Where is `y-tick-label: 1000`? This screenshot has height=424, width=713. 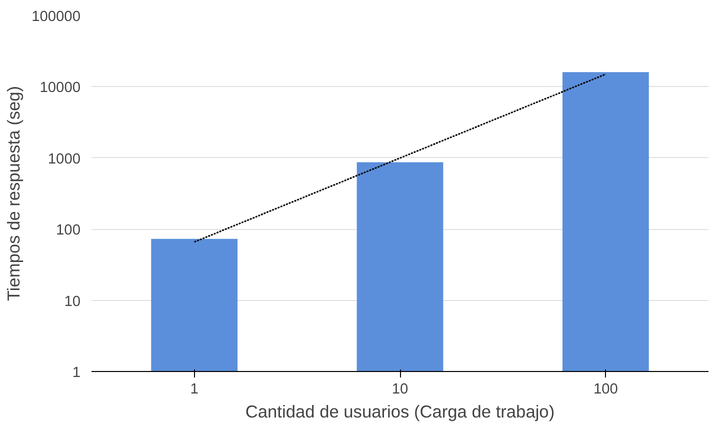
y-tick-label: 1000 is located at coordinates (64, 159).